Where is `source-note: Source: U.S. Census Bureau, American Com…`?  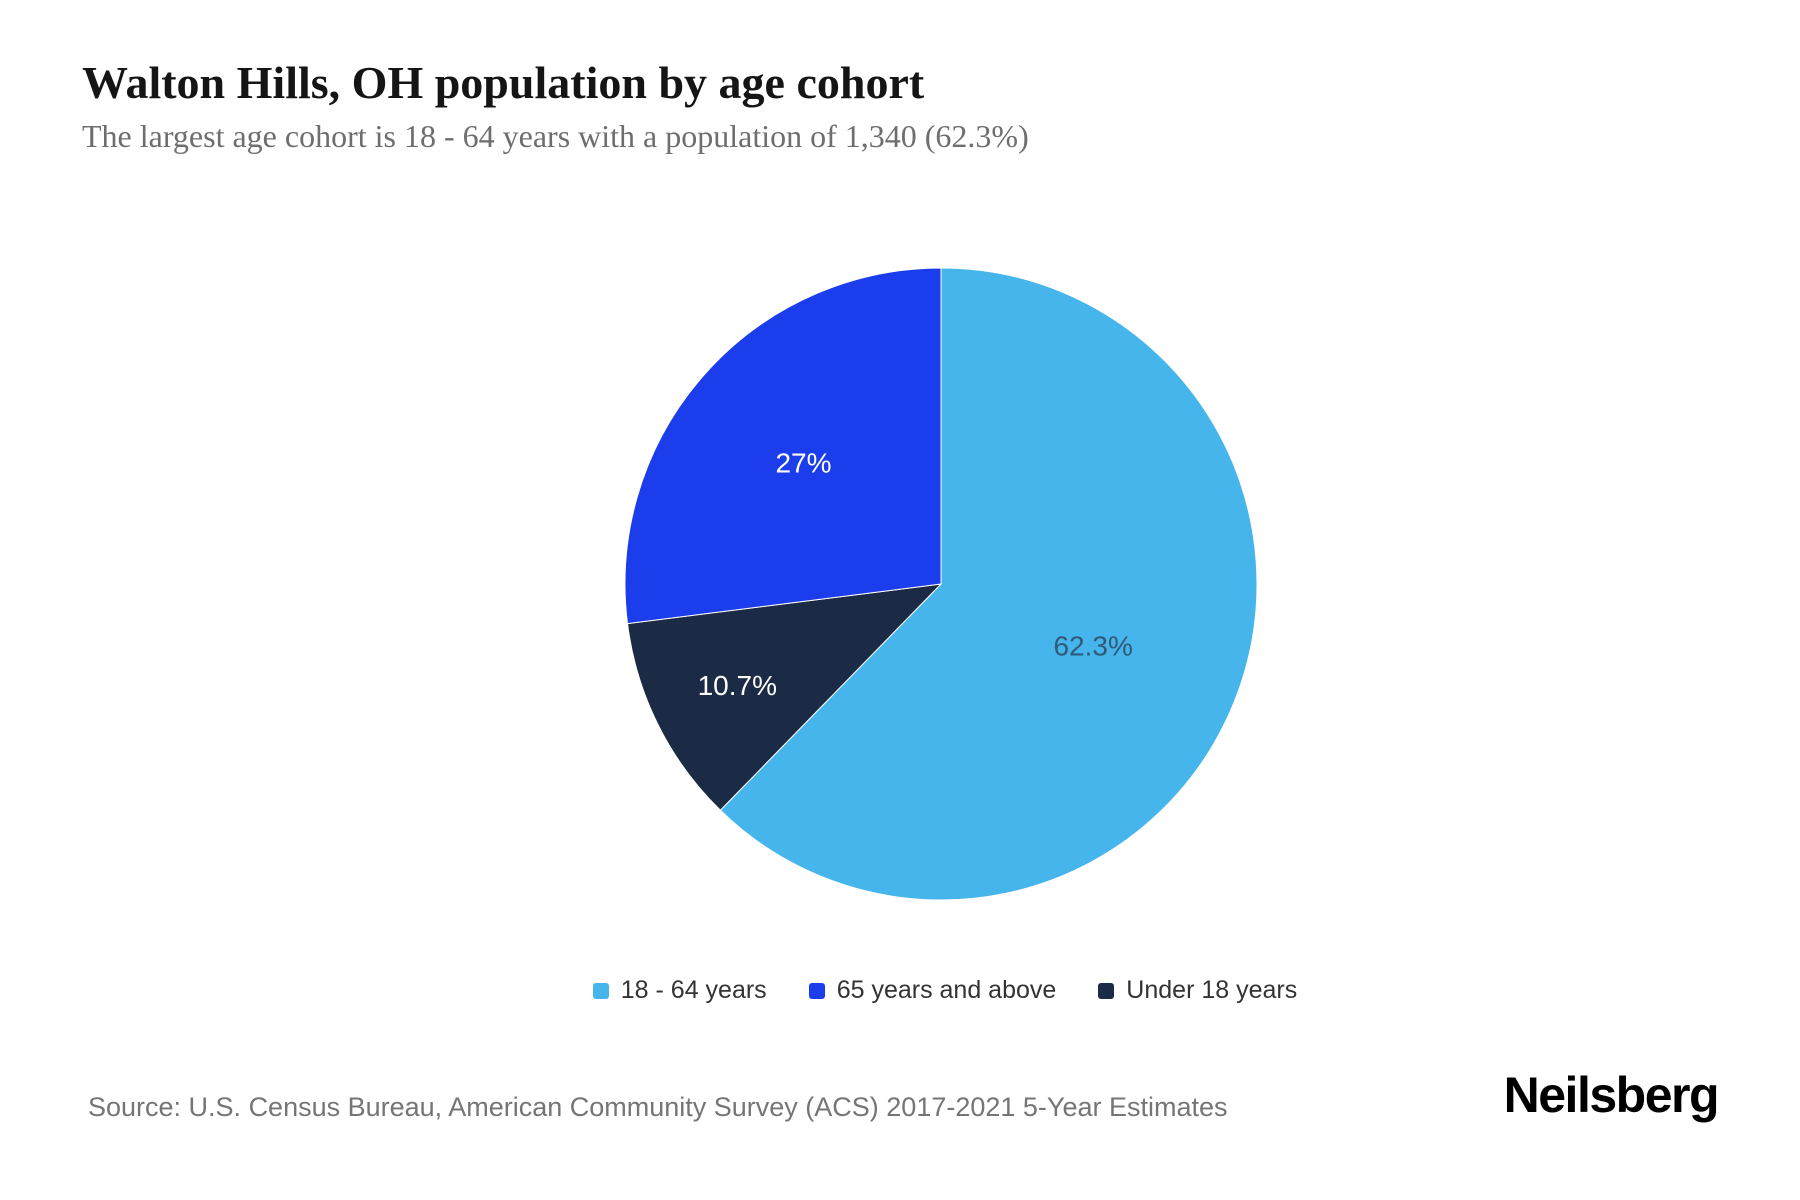 source-note: Source: U.S. Census Bureau, American Com… is located at coordinates (658, 1107).